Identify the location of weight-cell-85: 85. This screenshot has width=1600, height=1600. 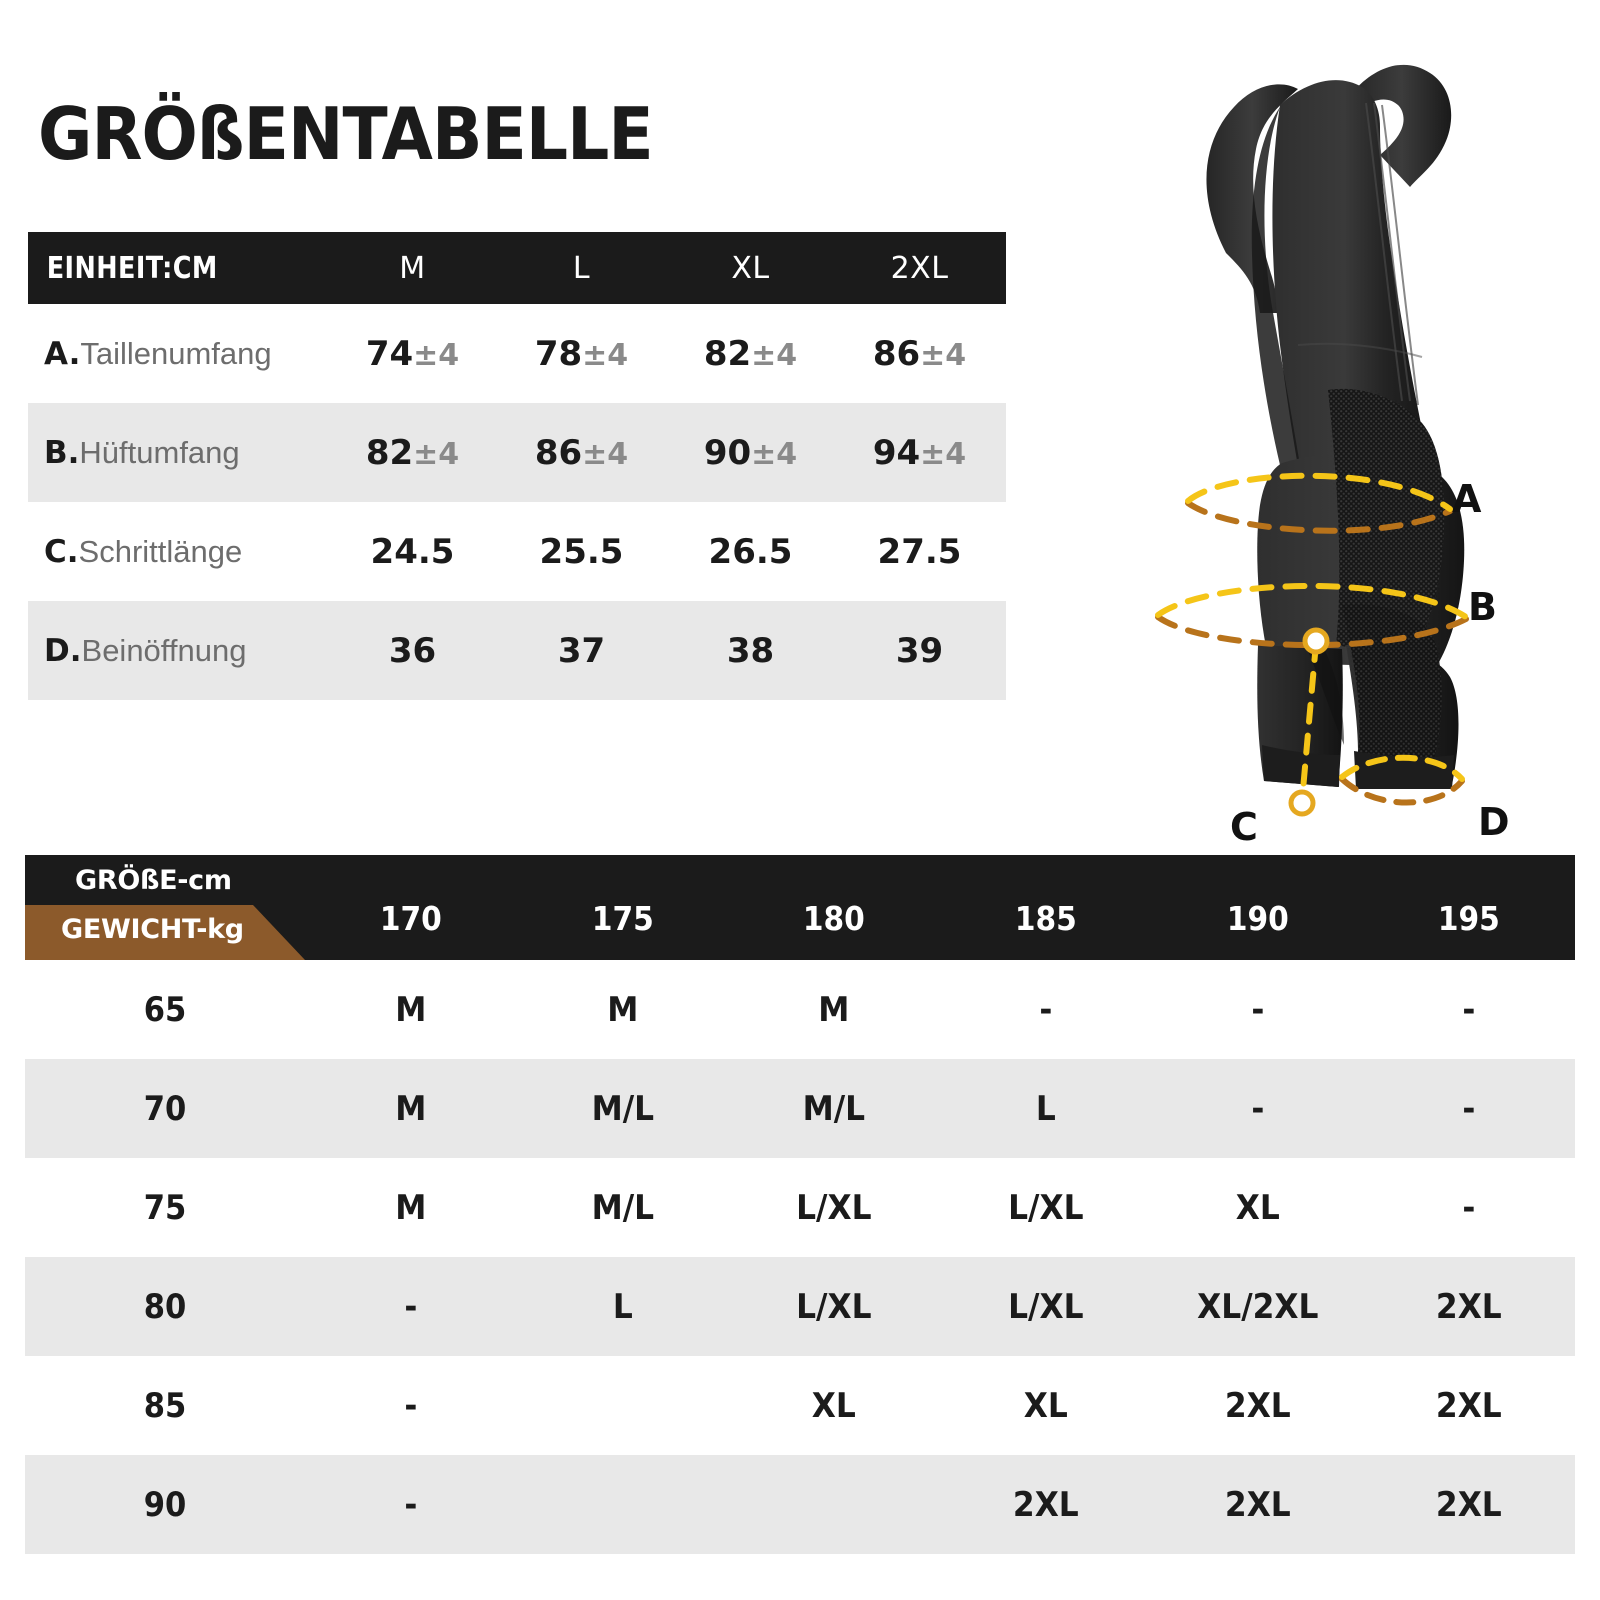
(165, 1405).